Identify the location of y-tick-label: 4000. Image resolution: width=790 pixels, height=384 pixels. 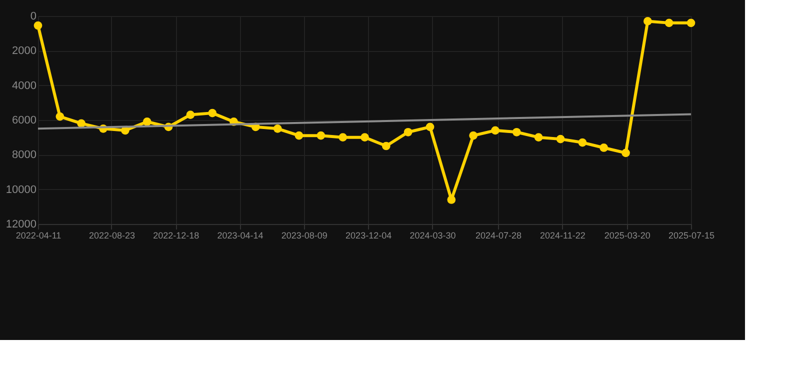
(24, 86).